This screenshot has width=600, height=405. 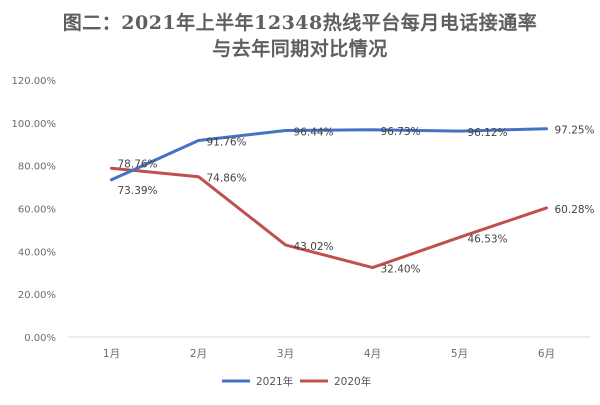 I want to click on legend: 2021年 2020年, so click(x=296, y=381).